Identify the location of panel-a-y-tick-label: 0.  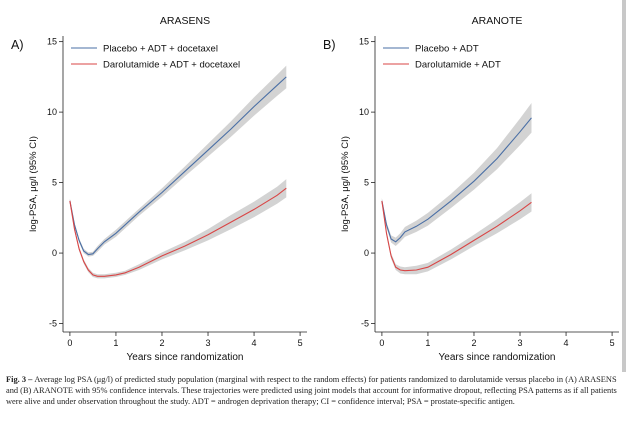
(54, 253).